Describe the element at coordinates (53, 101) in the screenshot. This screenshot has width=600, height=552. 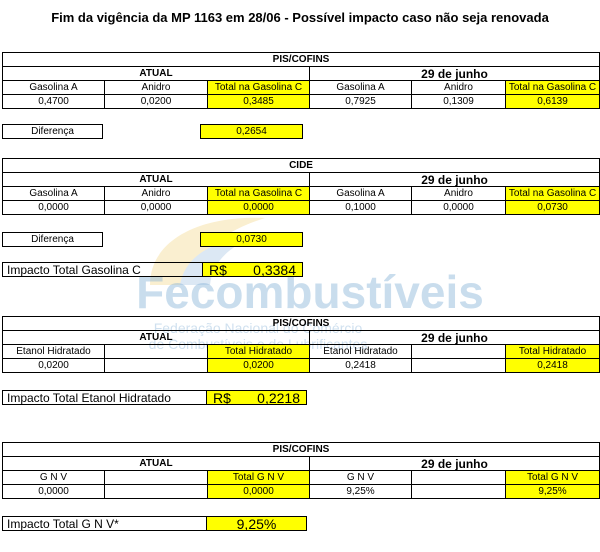
I see `table-cell: 0,4700` at that location.